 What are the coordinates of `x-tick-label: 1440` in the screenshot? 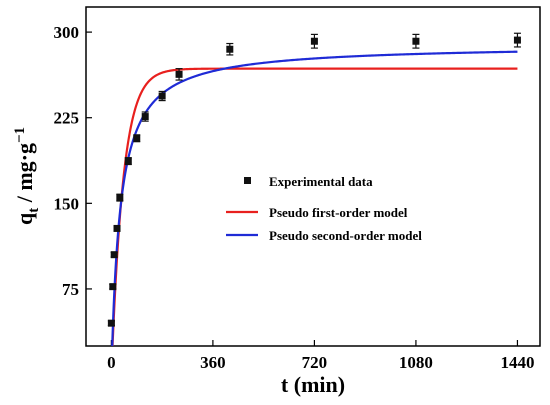 It's located at (517, 362).